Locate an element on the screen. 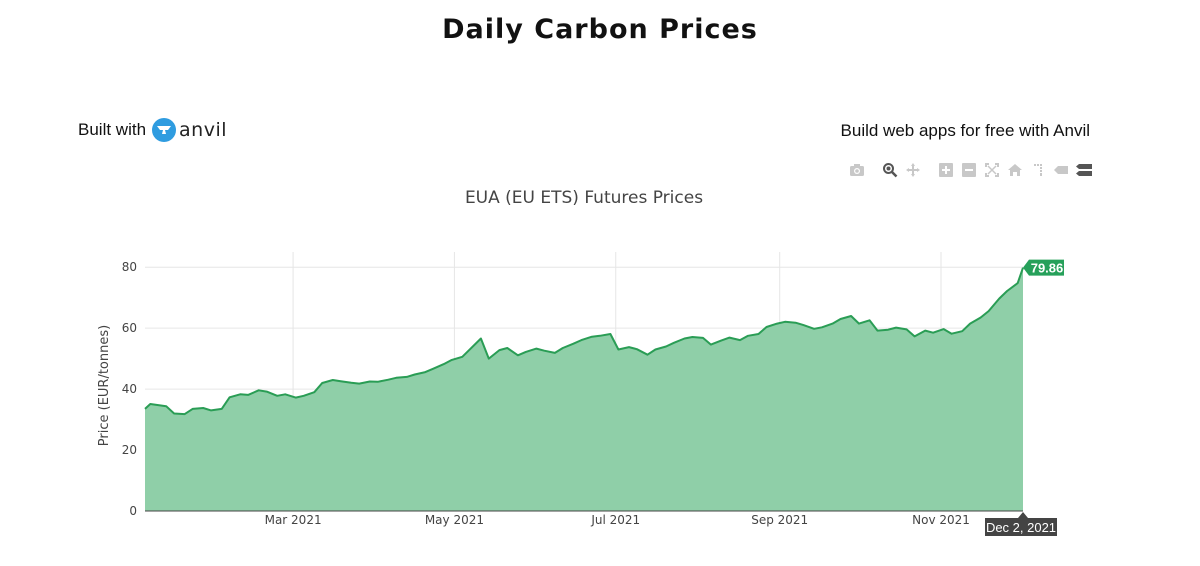 Image resolution: width=1200 pixels, height=566 pixels. hover-closest-icon is located at coordinates (1061, 170).